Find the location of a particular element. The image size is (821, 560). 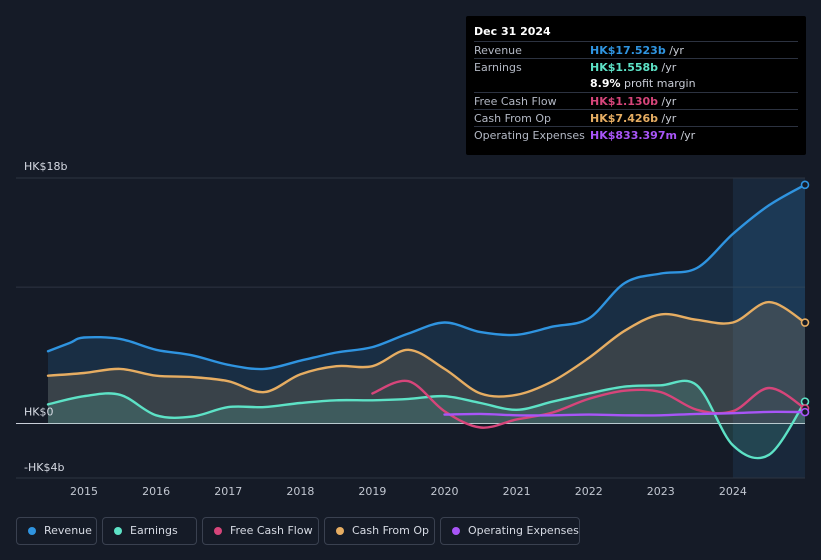

y-tick-label: HK$18b is located at coordinates (45, 166).